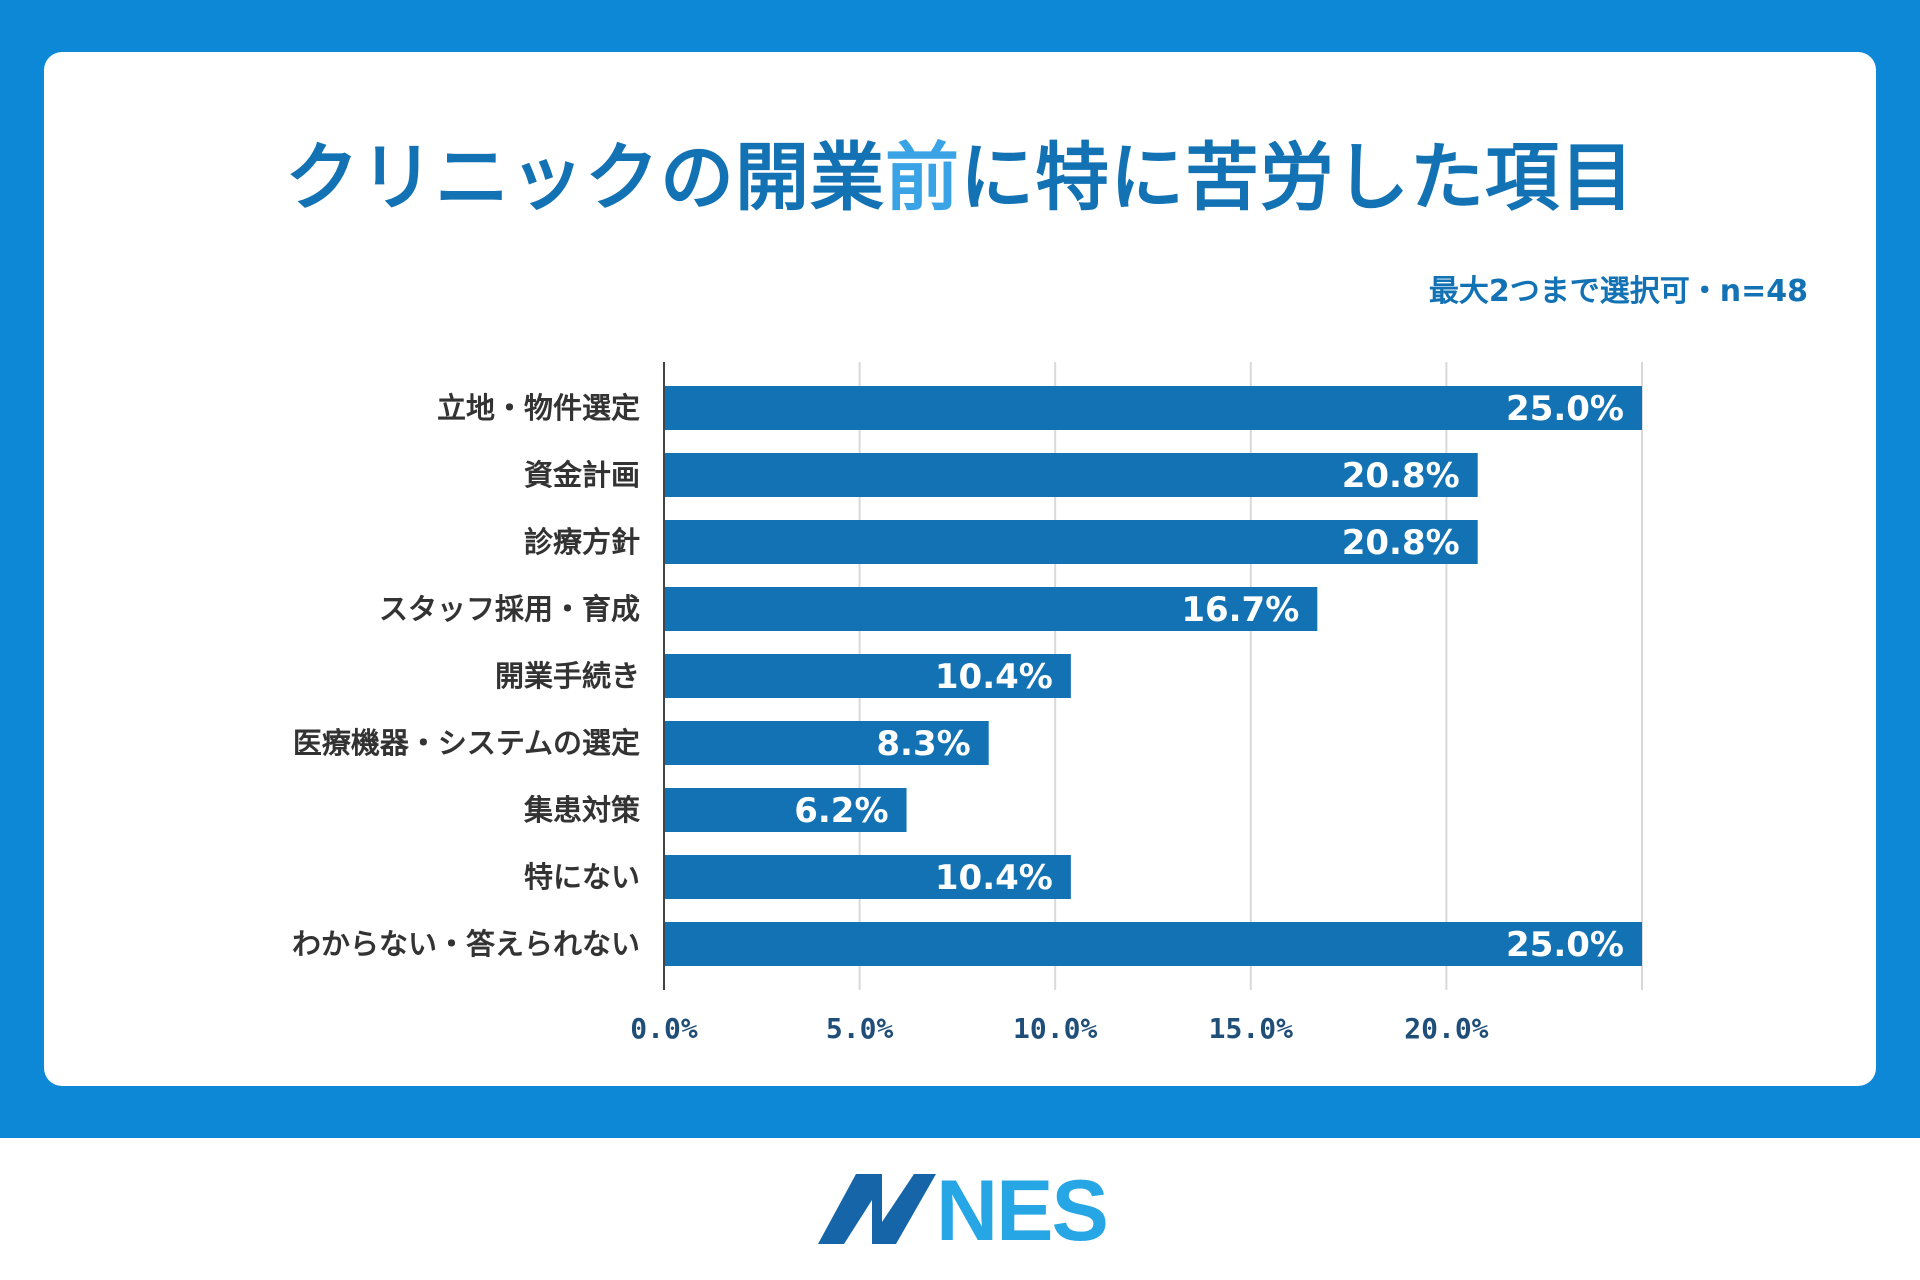  Describe the element at coordinates (585, 178) in the screenshot. I see `title-part-1: クリニックの開業` at that location.